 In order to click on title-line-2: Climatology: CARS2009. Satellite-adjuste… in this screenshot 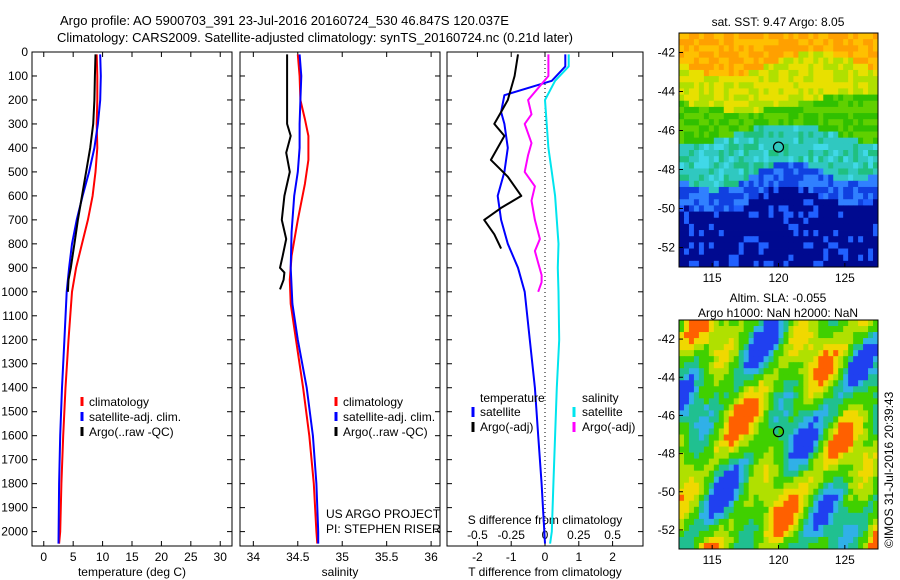, I will do `click(315, 37)`.